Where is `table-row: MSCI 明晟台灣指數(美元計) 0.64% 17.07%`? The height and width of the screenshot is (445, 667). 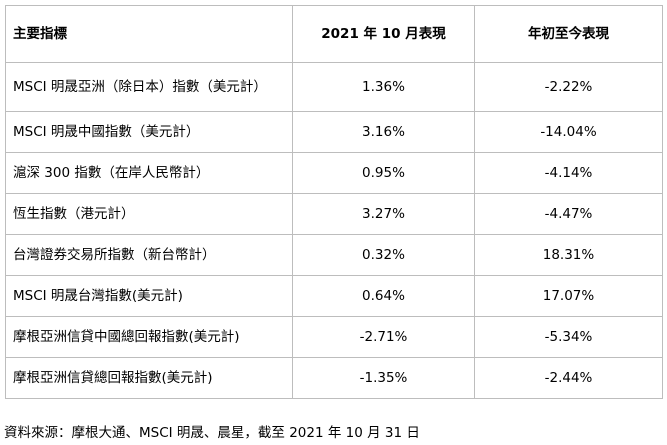 table-row: MSCI 明晟台灣指數(美元計) 0.64% 17.07% is located at coordinates (334, 296).